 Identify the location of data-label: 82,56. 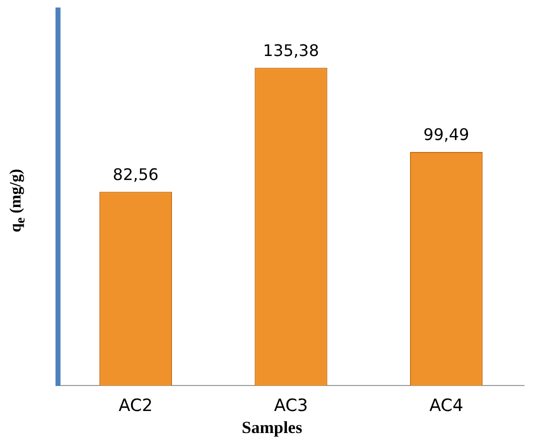
(135, 174).